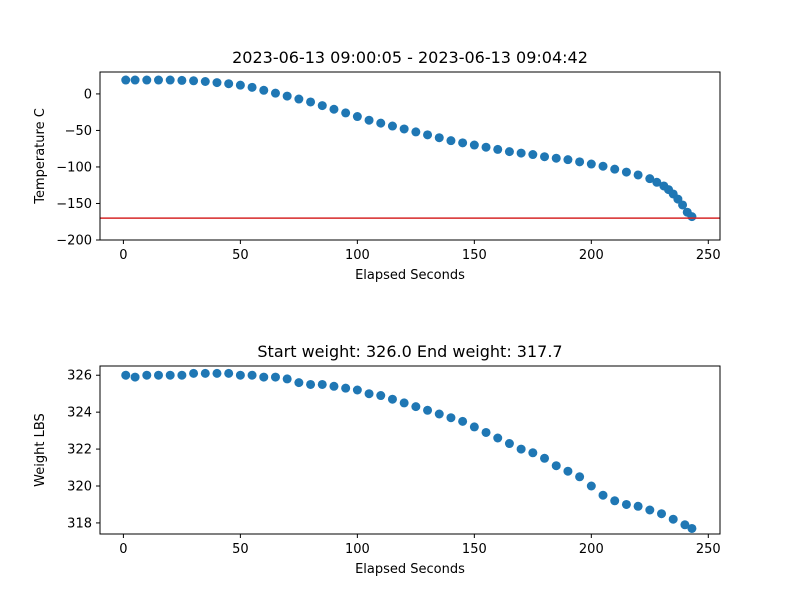  I want to click on weight-x-tick-label: 150, so click(474, 549).